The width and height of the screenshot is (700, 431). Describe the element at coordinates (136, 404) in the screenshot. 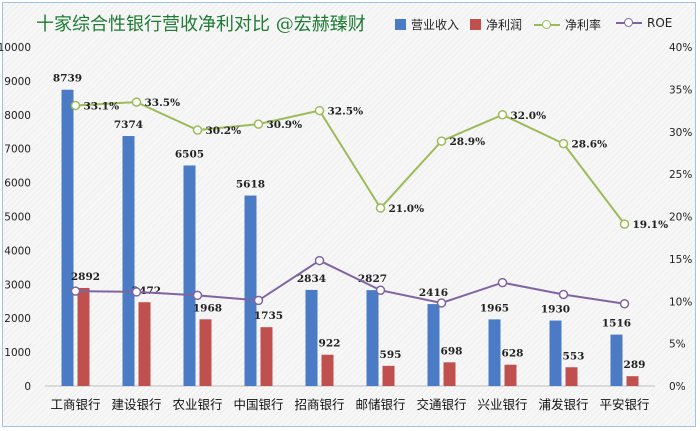

I see `x-category-label: 建设银行` at that location.